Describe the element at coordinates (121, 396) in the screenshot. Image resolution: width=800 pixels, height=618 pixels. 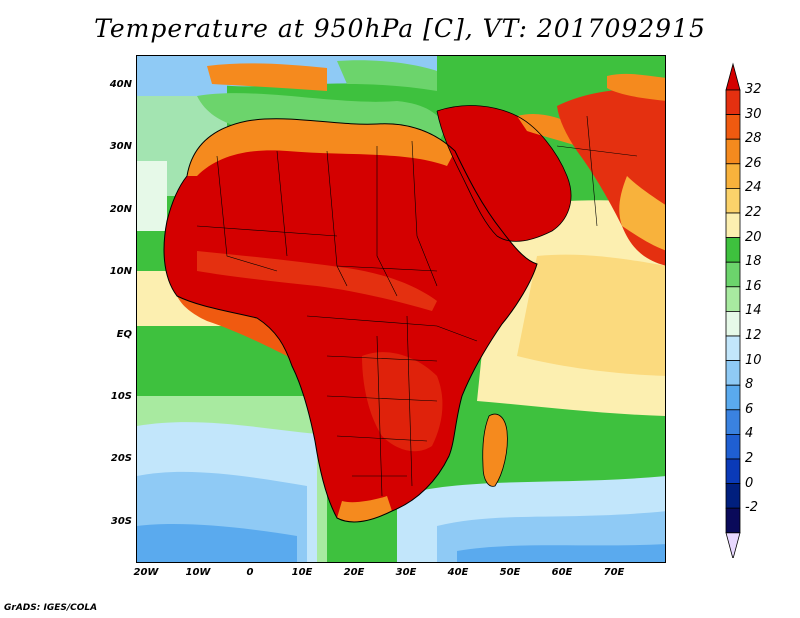
I see `lat-label-10s: 10S` at that location.